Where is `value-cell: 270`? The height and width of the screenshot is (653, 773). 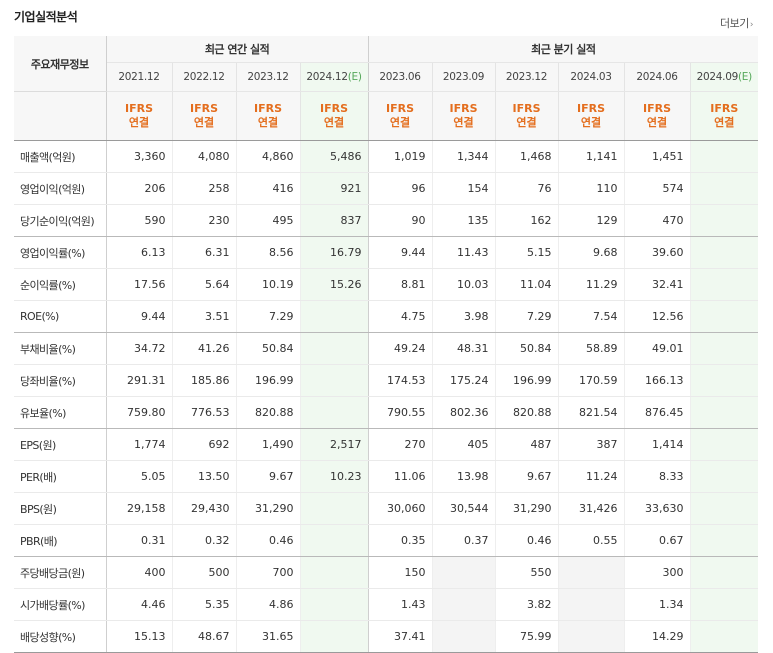
value-cell: 270 is located at coordinates (400, 444).